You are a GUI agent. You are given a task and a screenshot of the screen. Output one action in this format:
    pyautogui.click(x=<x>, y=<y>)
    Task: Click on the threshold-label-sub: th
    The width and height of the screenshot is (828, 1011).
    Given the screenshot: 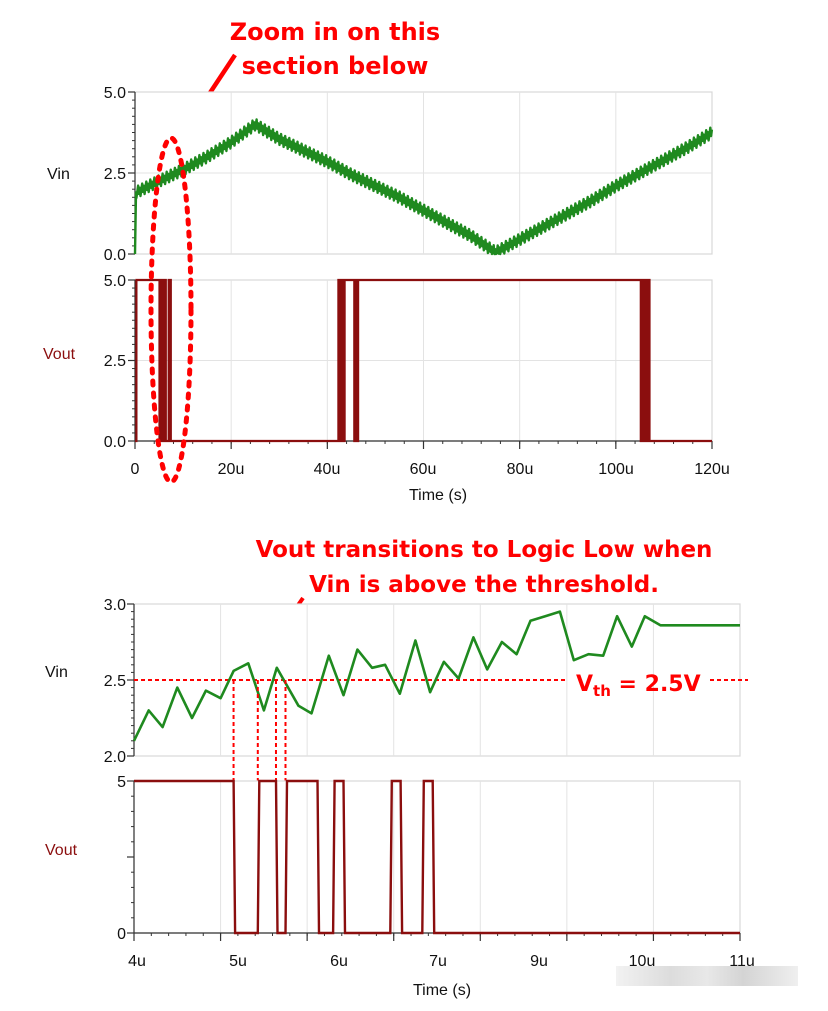 What is the action you would take?
    pyautogui.click(x=602, y=691)
    